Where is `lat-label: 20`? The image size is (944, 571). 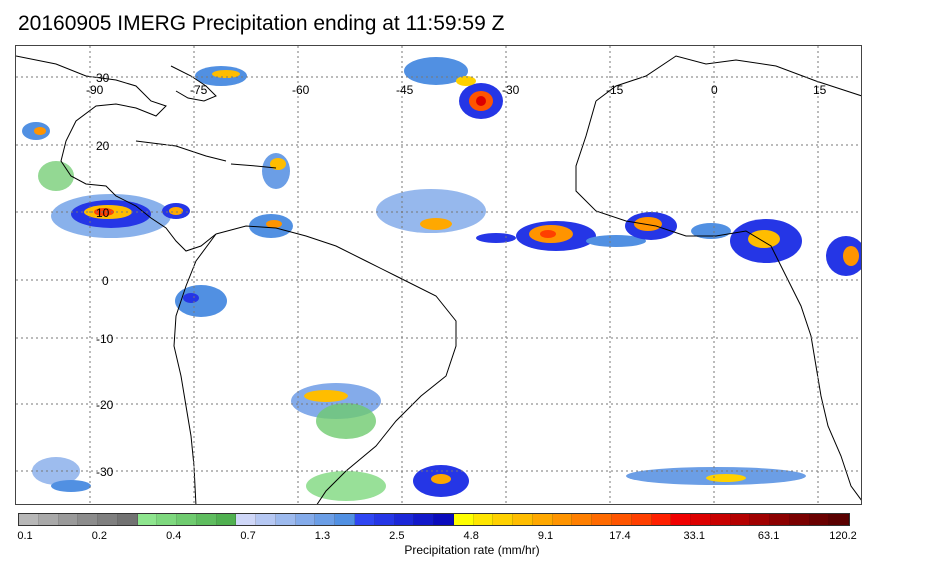 lat-label: 20 is located at coordinates (103, 146).